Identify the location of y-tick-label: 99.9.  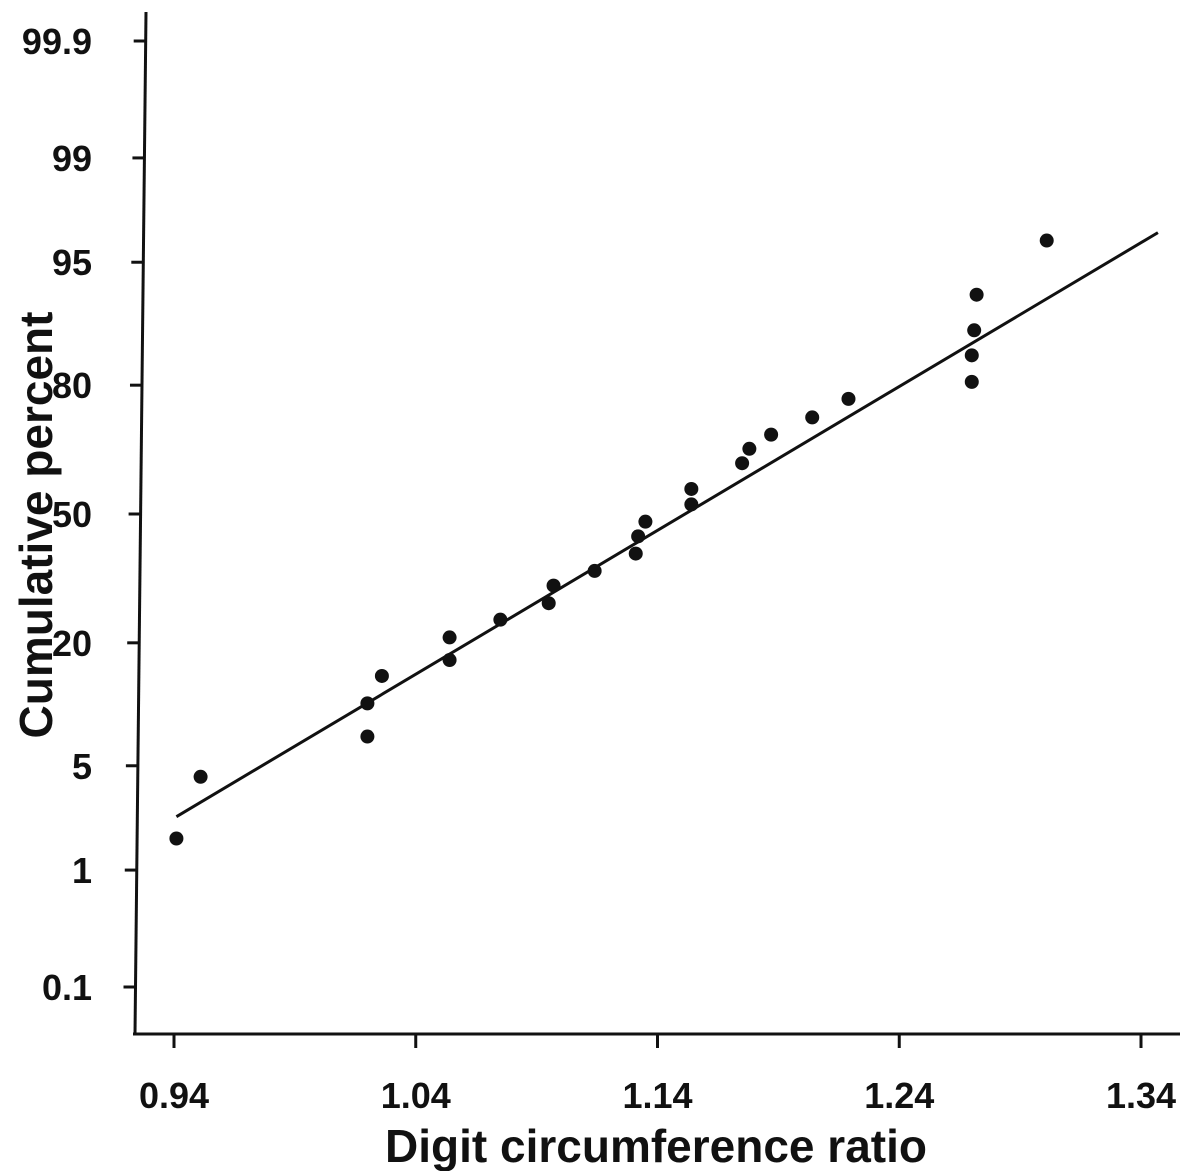
(57, 41).